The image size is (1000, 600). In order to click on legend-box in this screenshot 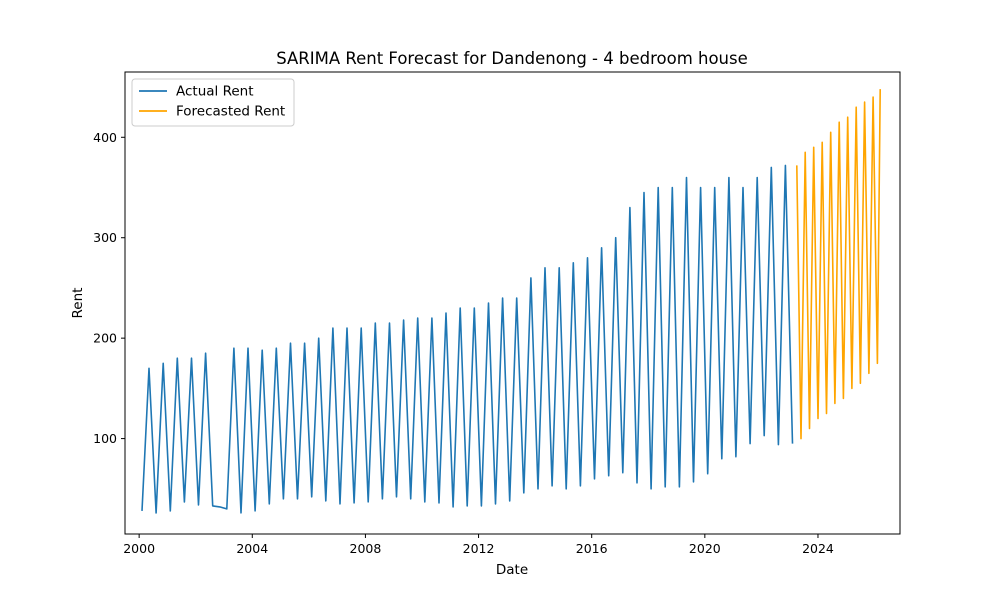, I will do `click(213, 102)`.